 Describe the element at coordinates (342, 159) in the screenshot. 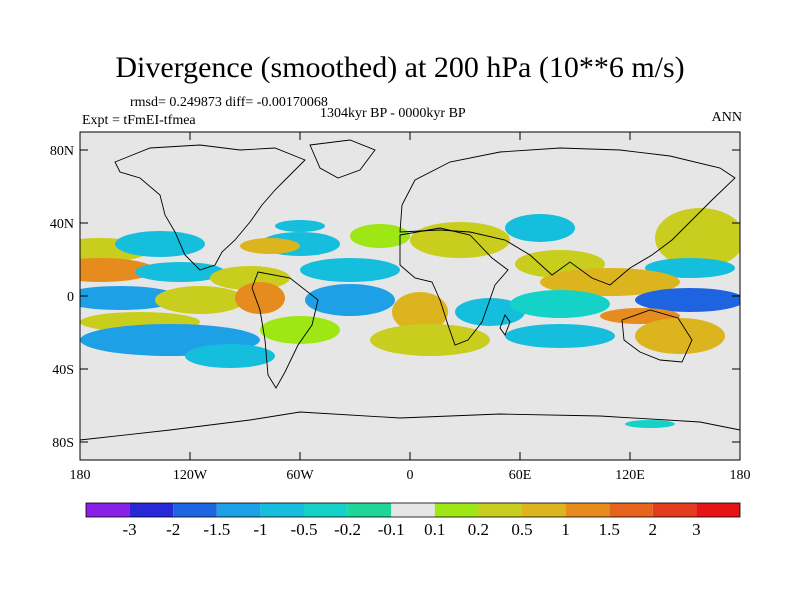

I see `greenland-outline` at that location.